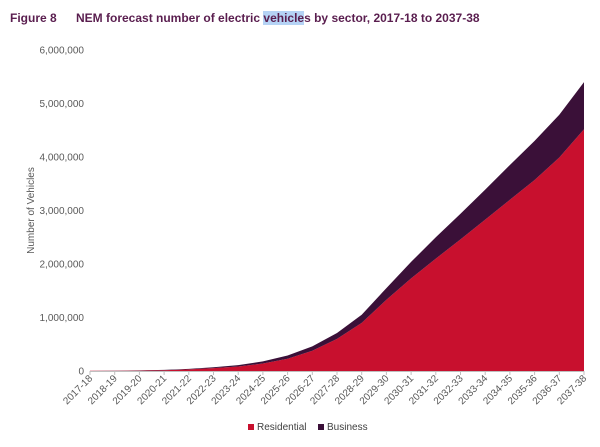  Describe the element at coordinates (33, 18) in the screenshot. I see `figure-label: Figure 8` at that location.